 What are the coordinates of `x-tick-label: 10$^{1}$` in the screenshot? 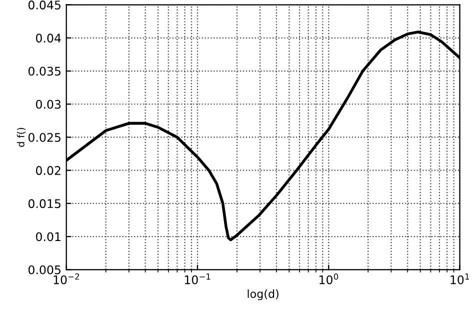 It's located at (460, 279).